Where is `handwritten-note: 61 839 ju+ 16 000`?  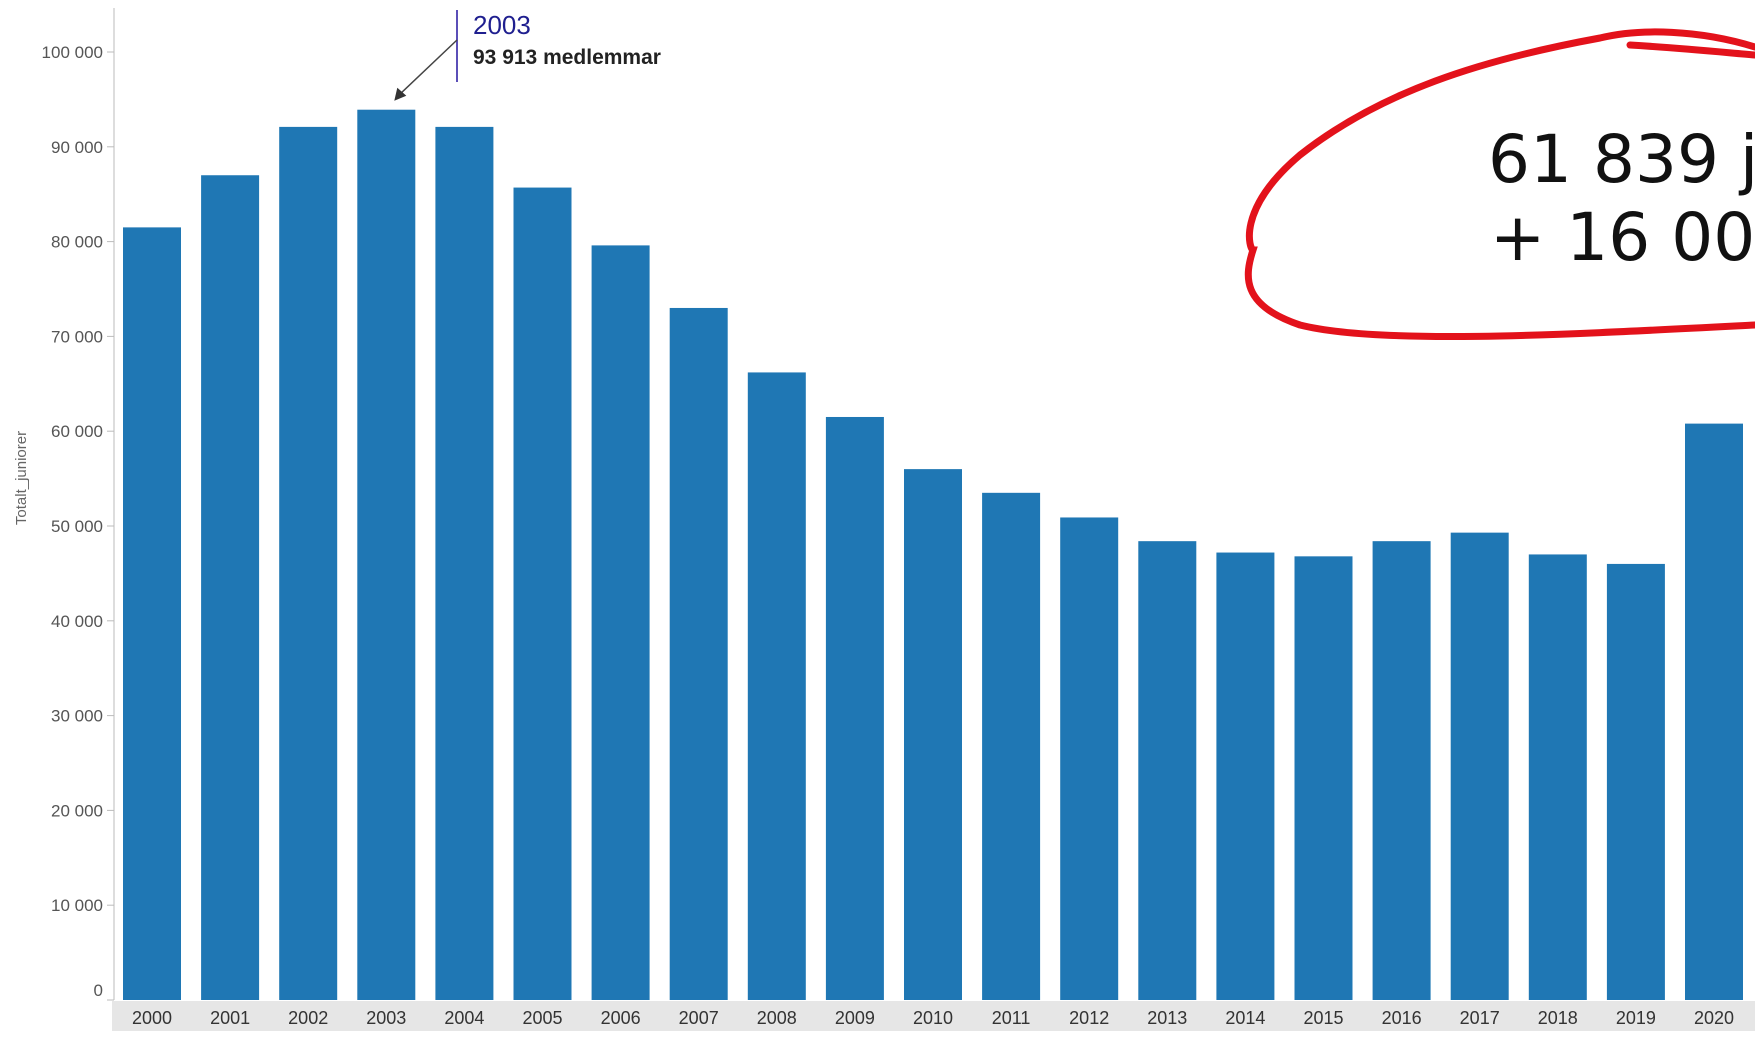
handwritten-note: 61 839 ju+ 16 000 is located at coordinates (1499, 184).